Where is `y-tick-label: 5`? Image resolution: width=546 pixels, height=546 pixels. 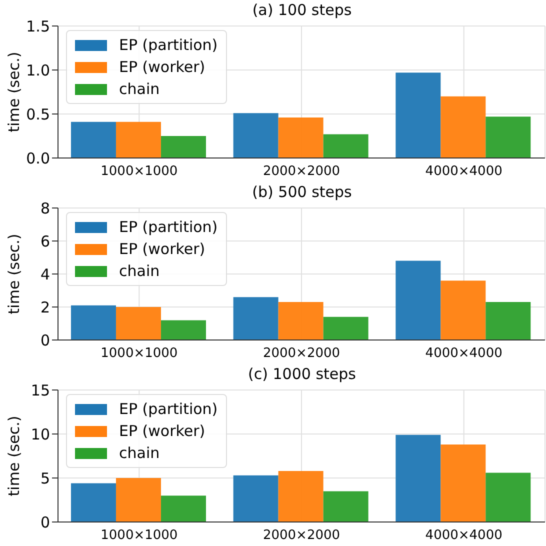 y-tick-label: 5 is located at coordinates (45, 478).